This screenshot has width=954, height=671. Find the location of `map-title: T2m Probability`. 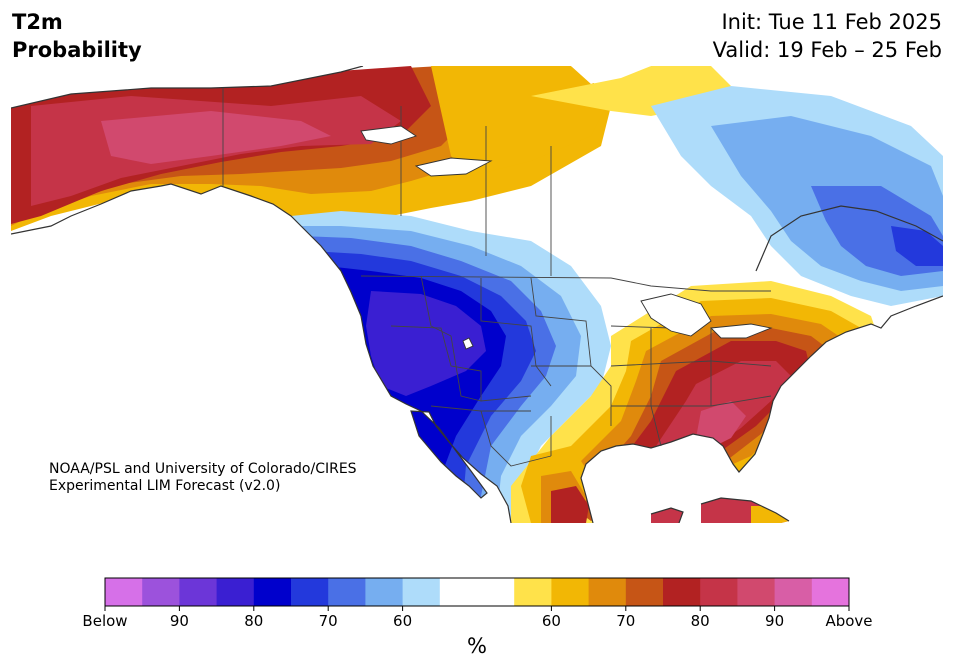

map-title: T2m Probability is located at coordinates (77, 36).